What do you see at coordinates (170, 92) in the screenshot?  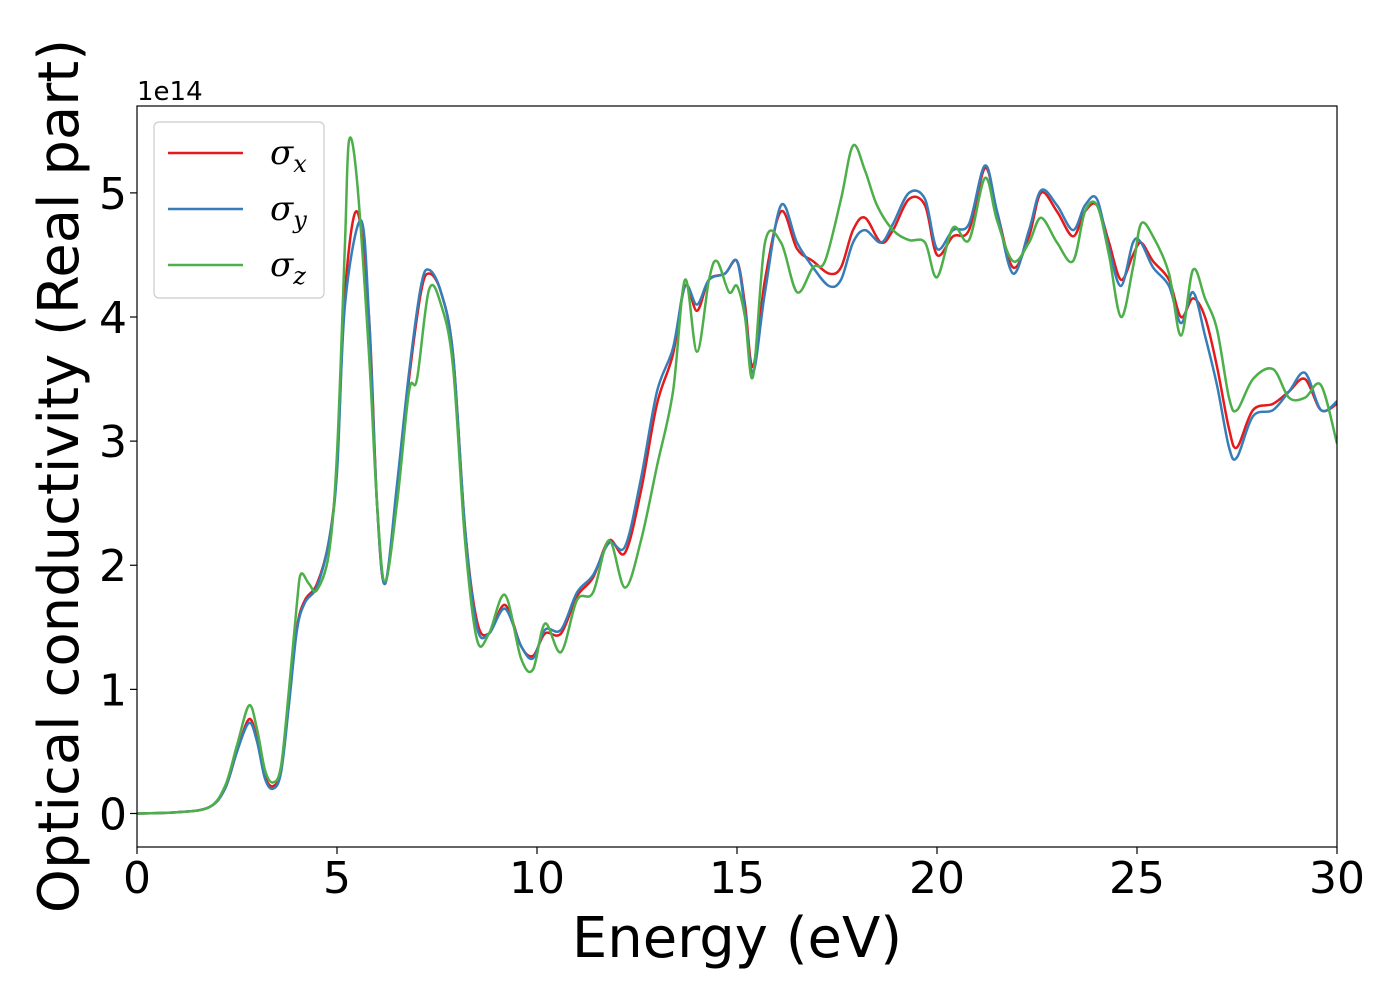 I see `y-axis-offset-label: 1e14` at bounding box center [170, 92].